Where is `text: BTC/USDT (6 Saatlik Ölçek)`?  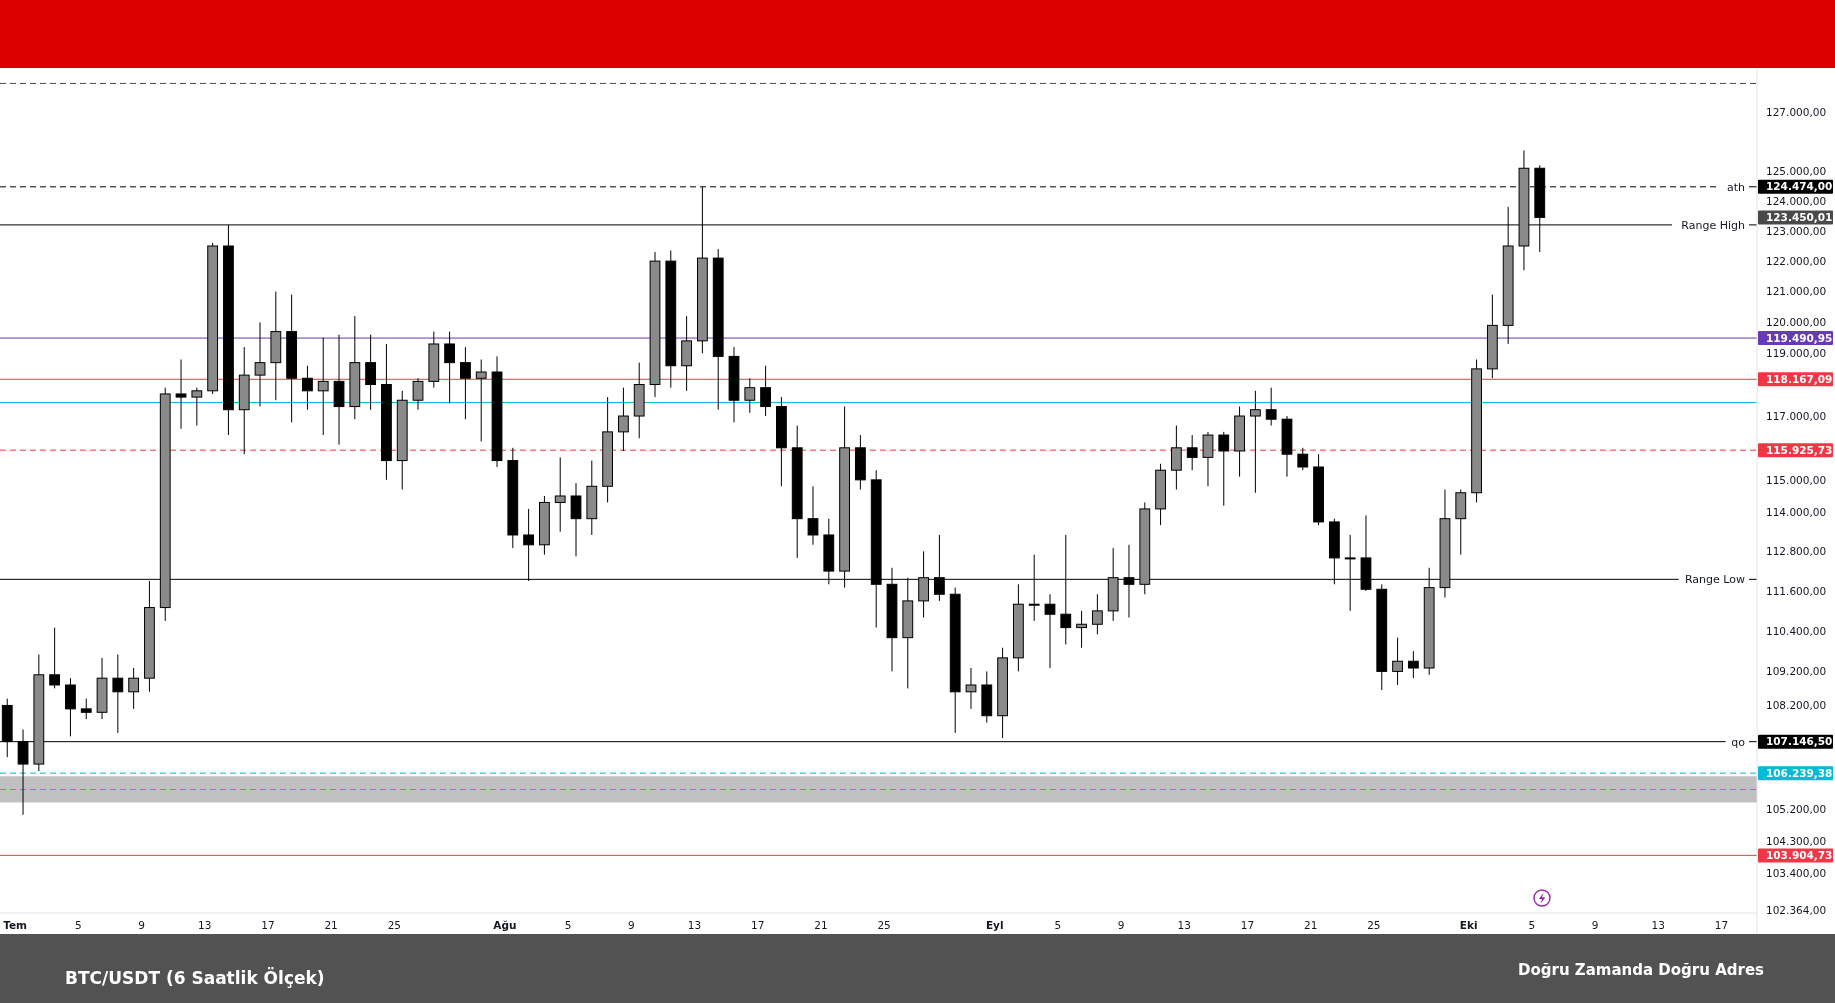
text: BTC/USDT (6 Saatlik Ölçek) is located at coordinates (195, 977).